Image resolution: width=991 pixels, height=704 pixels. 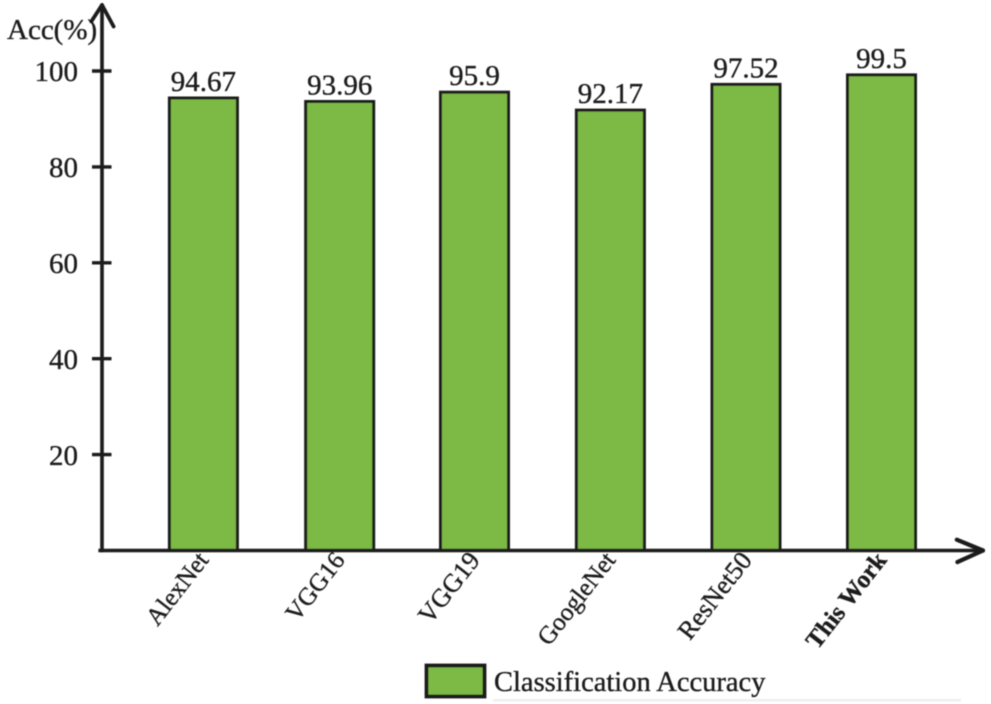 I want to click on svg-text: 60, so click(x=63, y=264).